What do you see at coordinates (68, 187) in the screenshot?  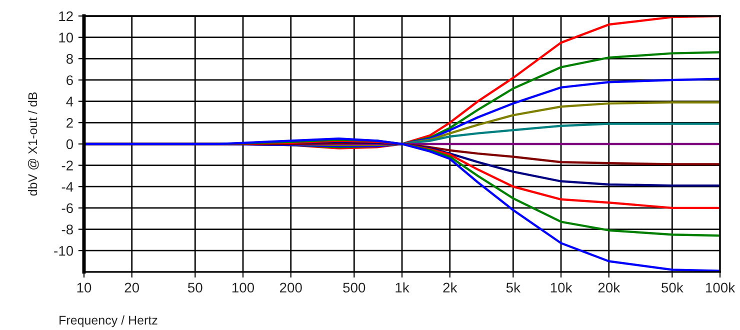 I see `y-tick-label: -4` at bounding box center [68, 187].